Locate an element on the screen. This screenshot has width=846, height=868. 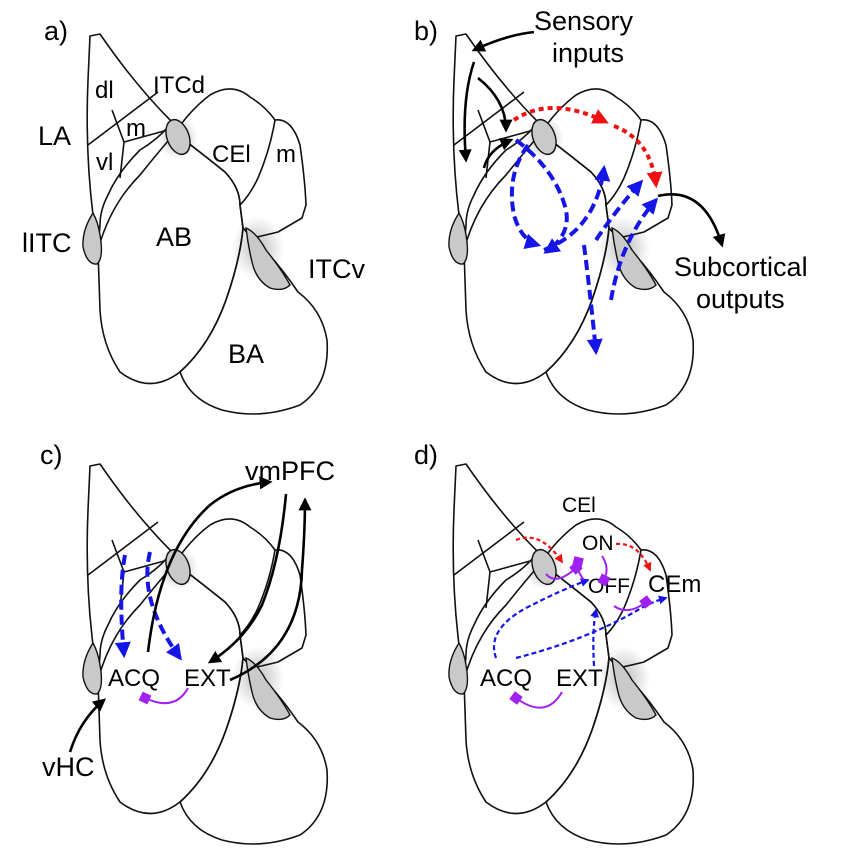
blue-arrow-acq-to-off is located at coordinates (541, 618).